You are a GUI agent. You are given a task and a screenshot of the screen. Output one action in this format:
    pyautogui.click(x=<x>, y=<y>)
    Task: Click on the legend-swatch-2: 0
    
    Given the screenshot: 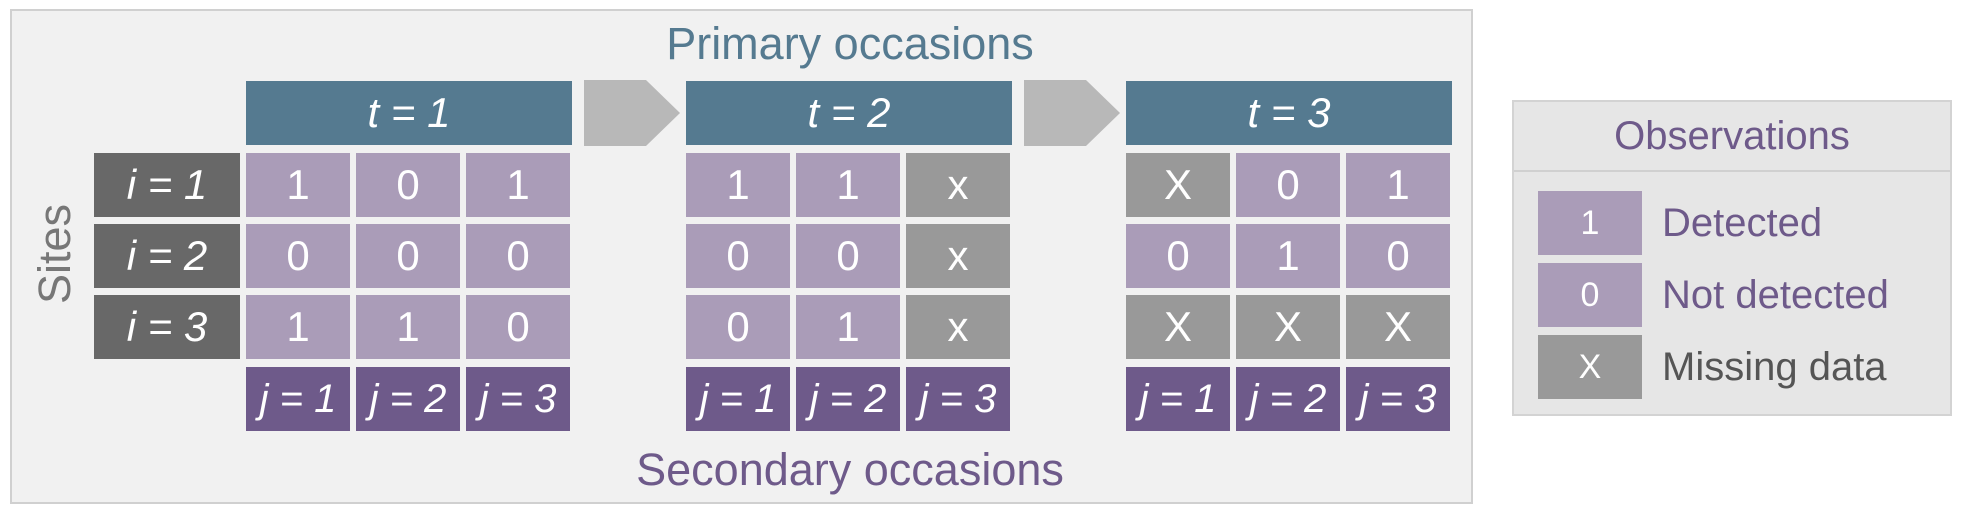 What is the action you would take?
    pyautogui.click(x=1590, y=295)
    